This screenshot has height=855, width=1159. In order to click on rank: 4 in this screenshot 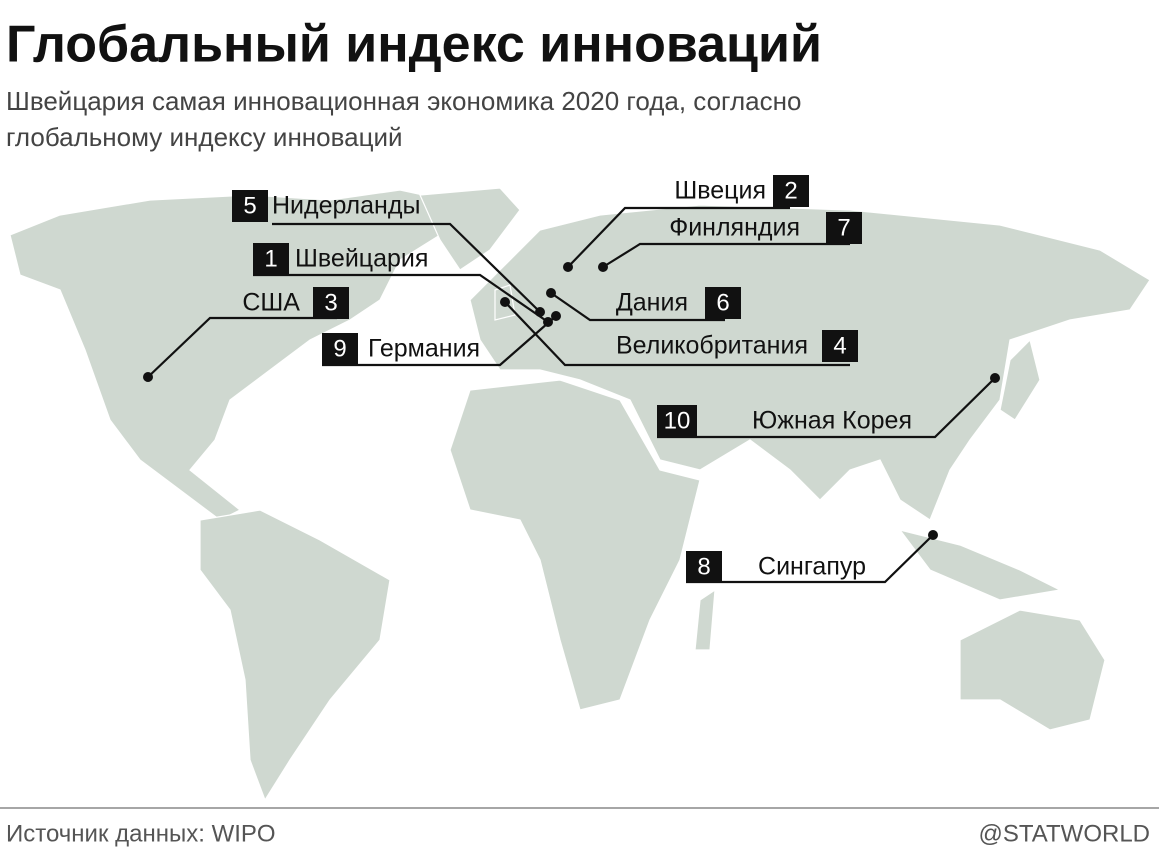, I will do `click(839, 345)`.